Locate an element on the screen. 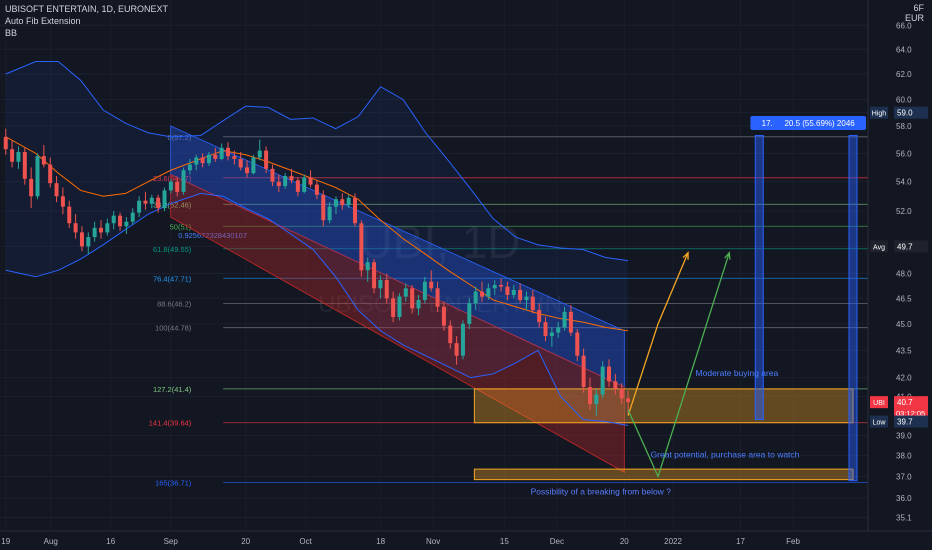 The width and height of the screenshot is (932, 550). currency-code: EUR is located at coordinates (914, 18).